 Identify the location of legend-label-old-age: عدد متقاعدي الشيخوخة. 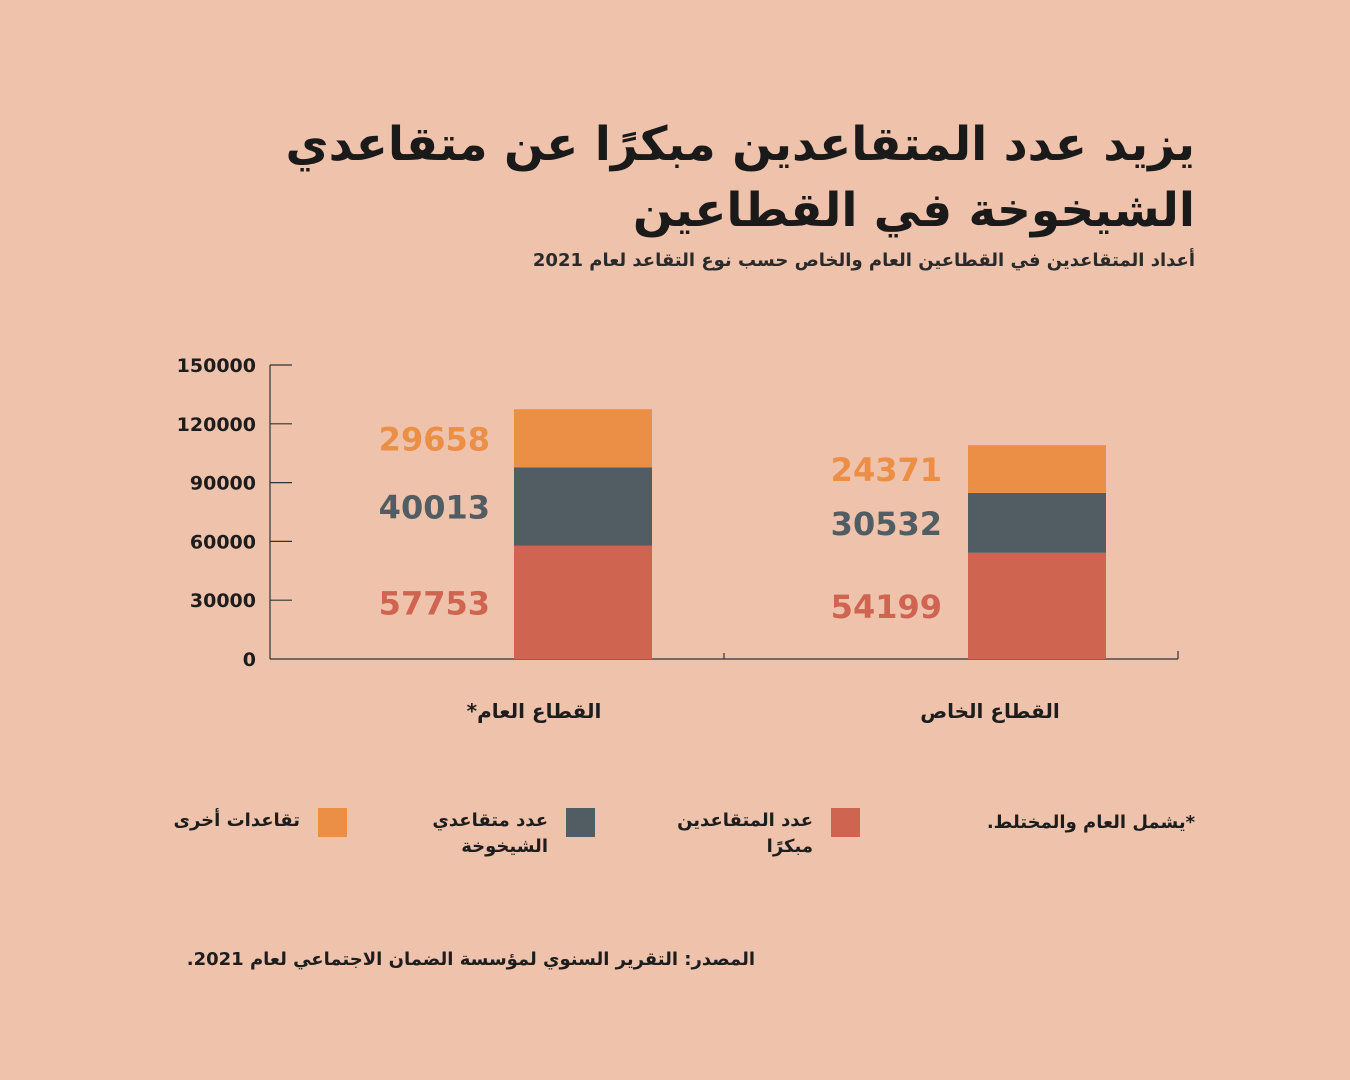
(490, 833).